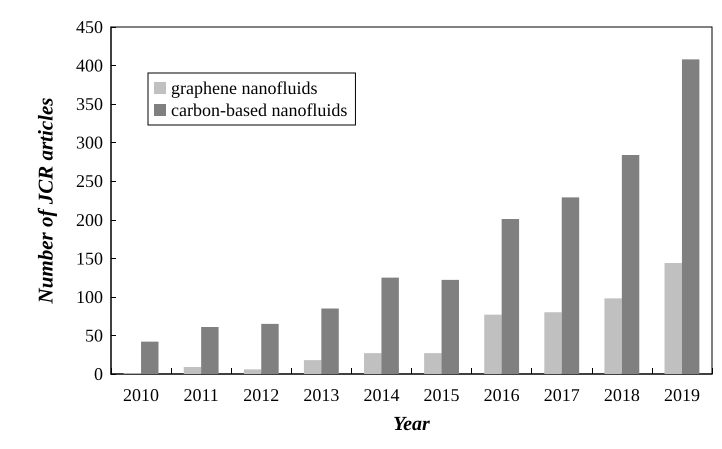 The height and width of the screenshot is (449, 722). What do you see at coordinates (89, 296) in the screenshot?
I see `y-tick-label: 100` at bounding box center [89, 296].